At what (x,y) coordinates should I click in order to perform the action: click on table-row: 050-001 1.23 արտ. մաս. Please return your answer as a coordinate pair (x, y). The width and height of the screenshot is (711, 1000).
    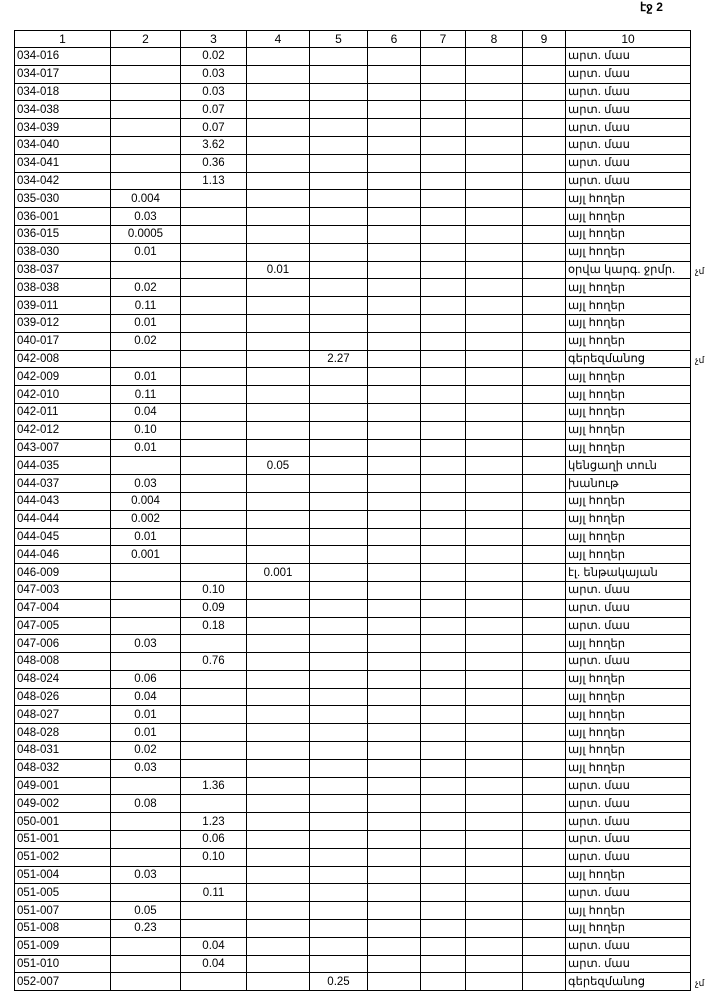
    Looking at the image, I should click on (352, 822).